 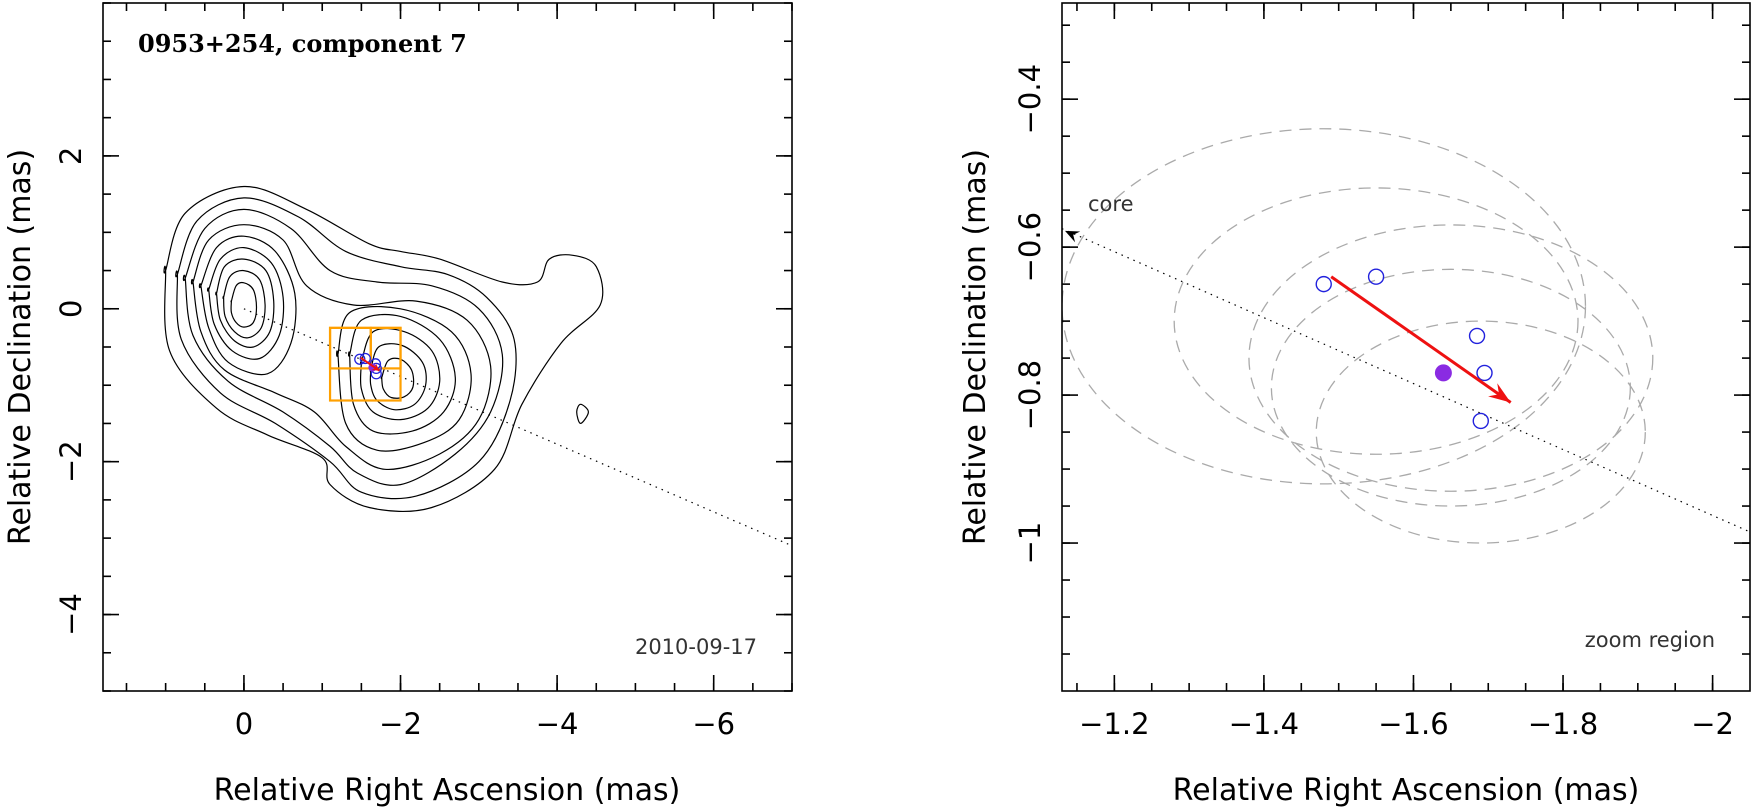 I want to click on core-label: core, so click(x=1111, y=204).